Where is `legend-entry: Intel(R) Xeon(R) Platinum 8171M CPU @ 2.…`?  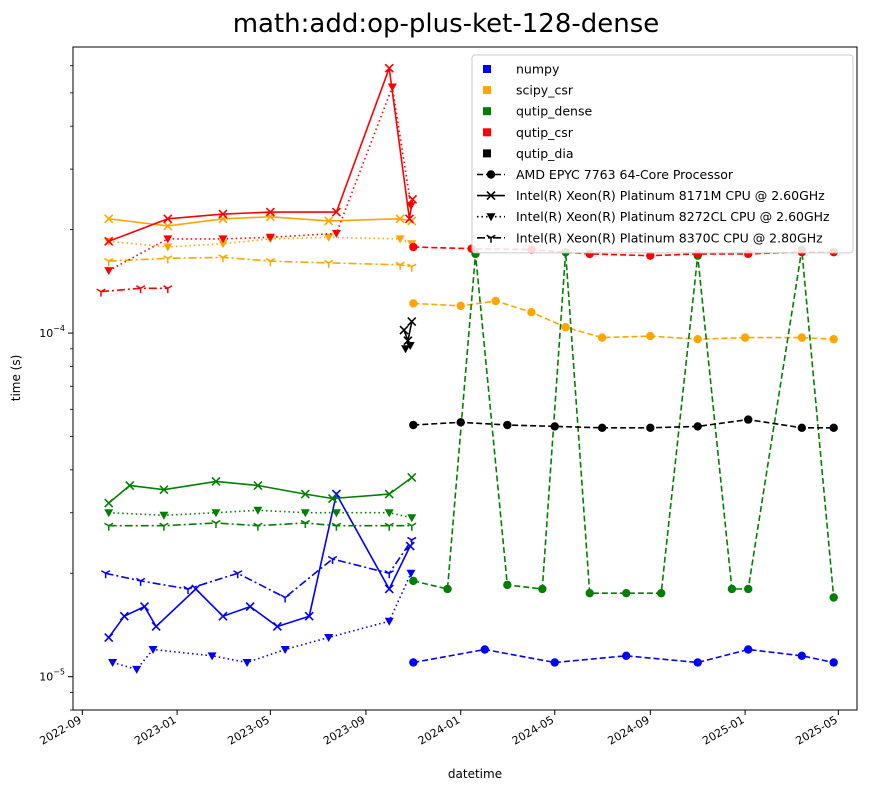
legend-entry: Intel(R) Xeon(R) Platinum 8171M CPU @ 2.… is located at coordinates (651, 195).